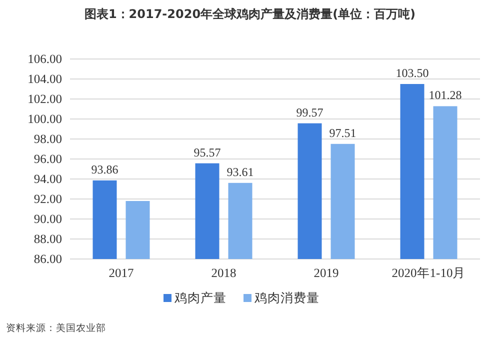 Image resolution: width=500 pixels, height=362 pixels. What do you see at coordinates (310, 112) in the screenshot?
I see `data-label: 99.57` at bounding box center [310, 112].